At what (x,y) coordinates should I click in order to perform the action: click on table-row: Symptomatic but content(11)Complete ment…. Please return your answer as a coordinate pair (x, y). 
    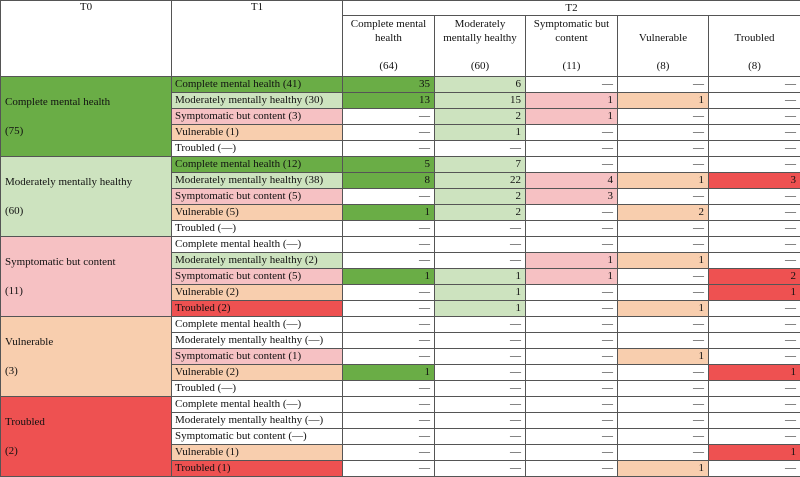
    Looking at the image, I should click on (400, 245).